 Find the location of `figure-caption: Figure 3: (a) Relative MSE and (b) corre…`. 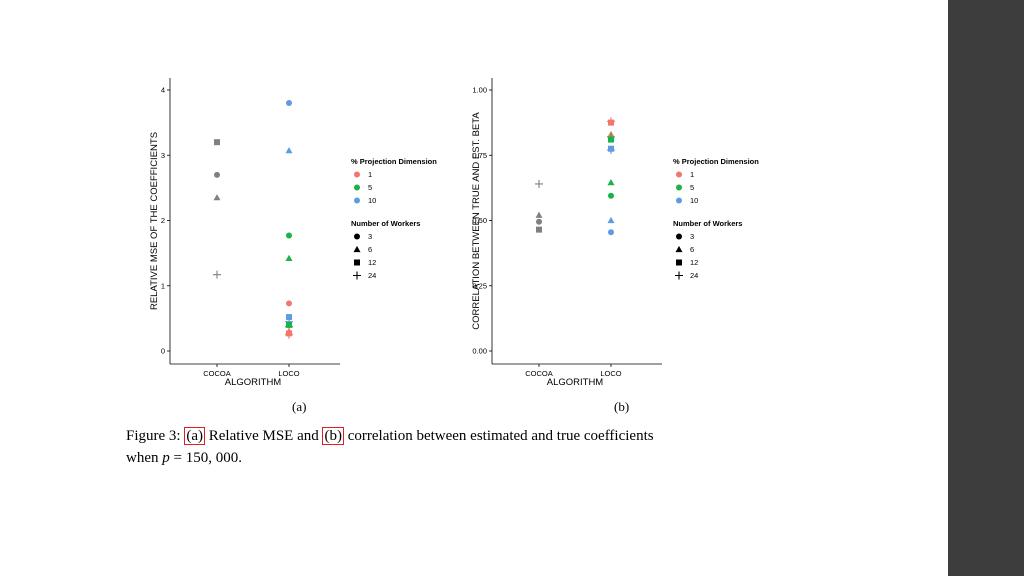

figure-caption: Figure 3: (a) Relative MSE and (b) corre… is located at coordinates (476, 447).